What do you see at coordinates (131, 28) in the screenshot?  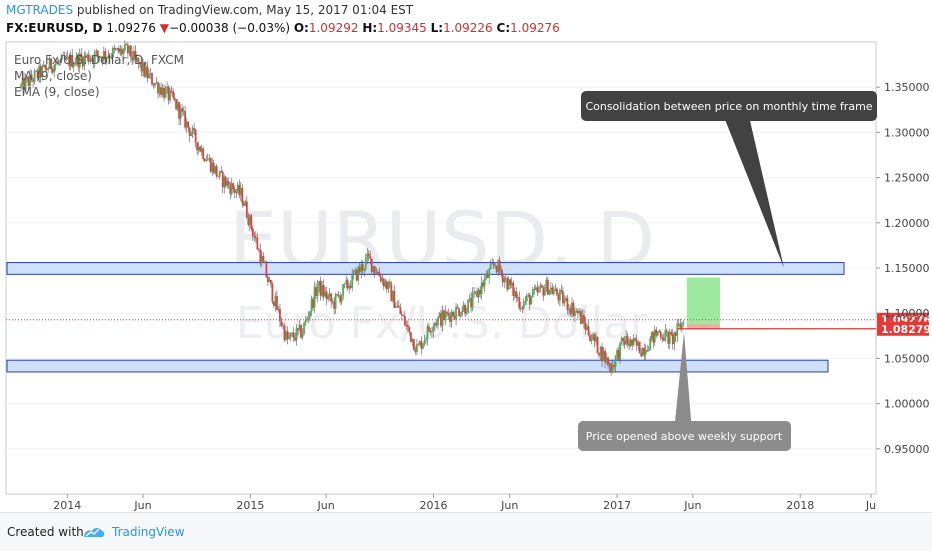 I see `last-price: 1.09276` at bounding box center [131, 28].